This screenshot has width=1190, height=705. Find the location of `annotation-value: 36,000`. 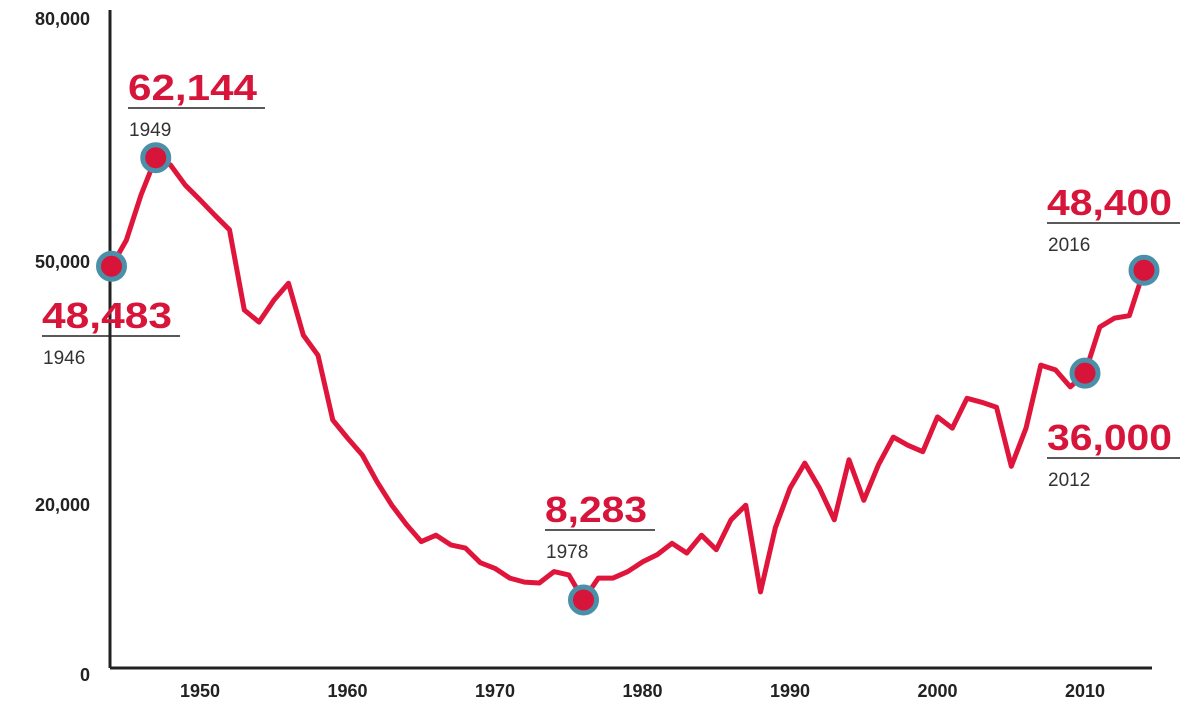

annotation-value: 36,000 is located at coordinates (1109, 437).